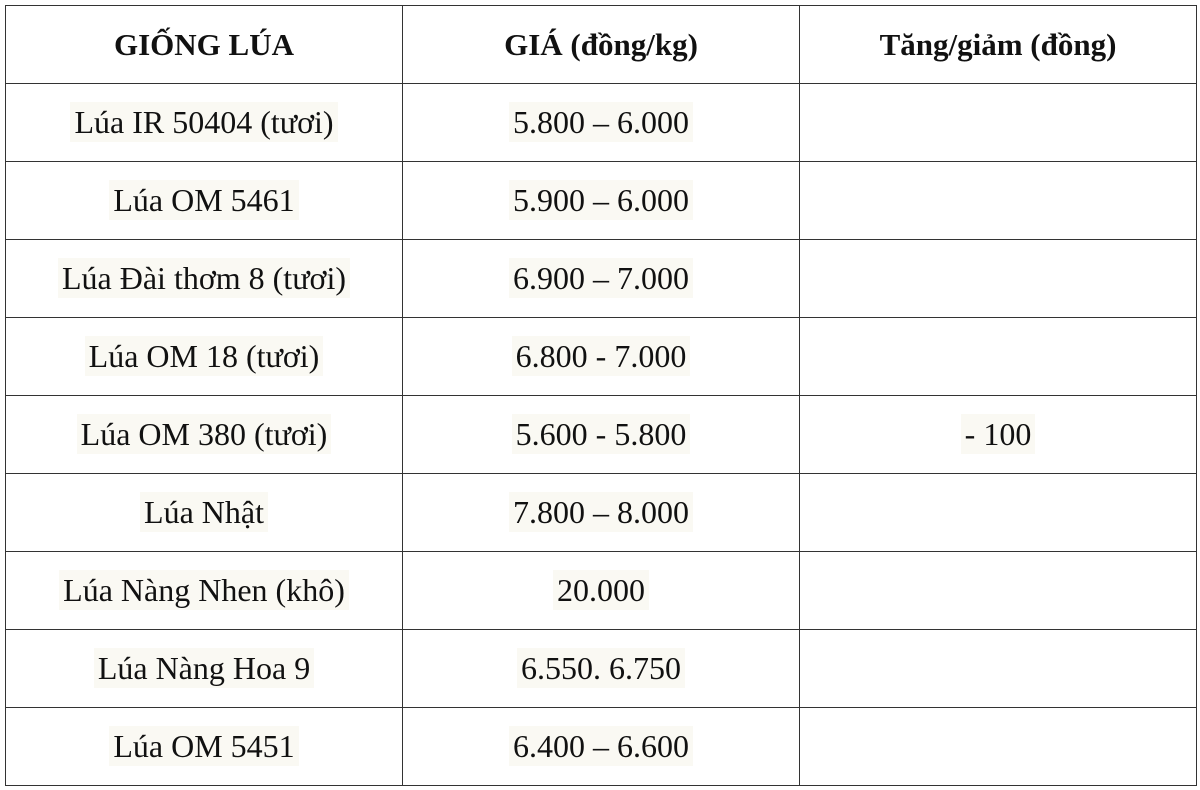  I want to click on price-cell: 7.800 – 8.000, so click(601, 512).